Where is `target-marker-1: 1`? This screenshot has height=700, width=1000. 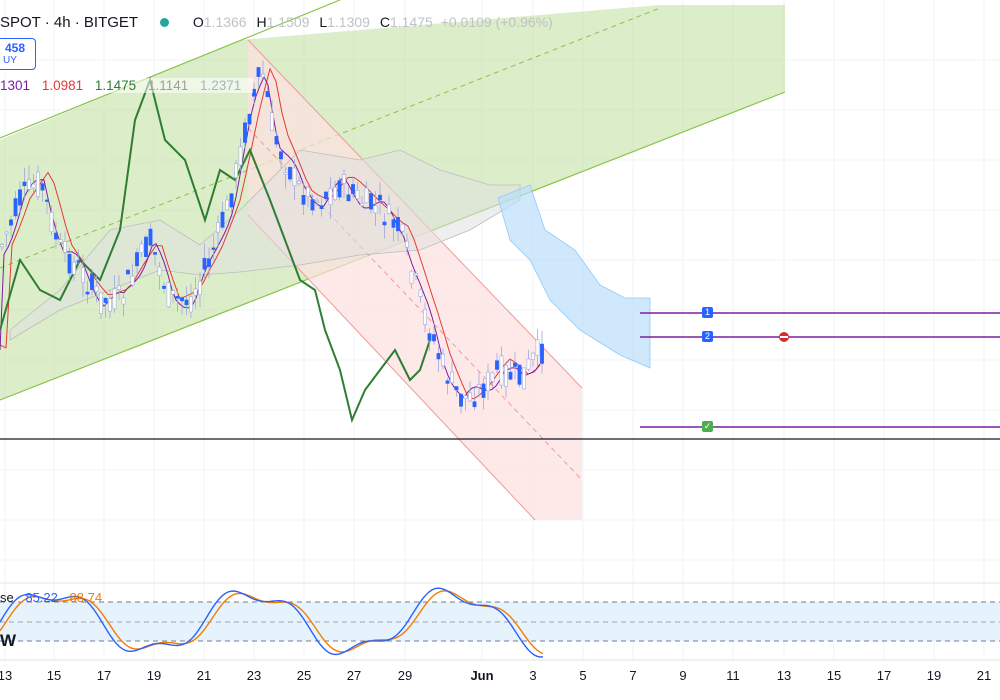
target-marker-1: 1 is located at coordinates (707, 312).